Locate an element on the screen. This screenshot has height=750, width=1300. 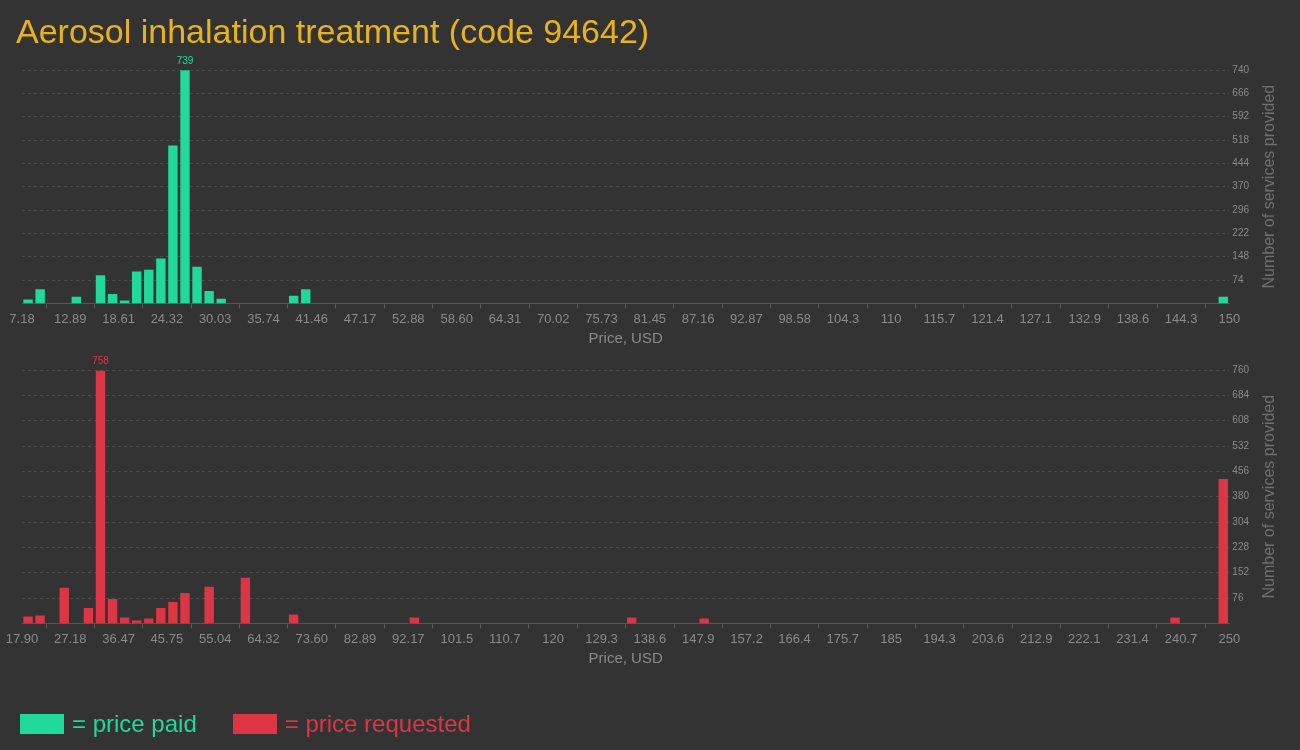
data-label: 739 is located at coordinates (185, 61).